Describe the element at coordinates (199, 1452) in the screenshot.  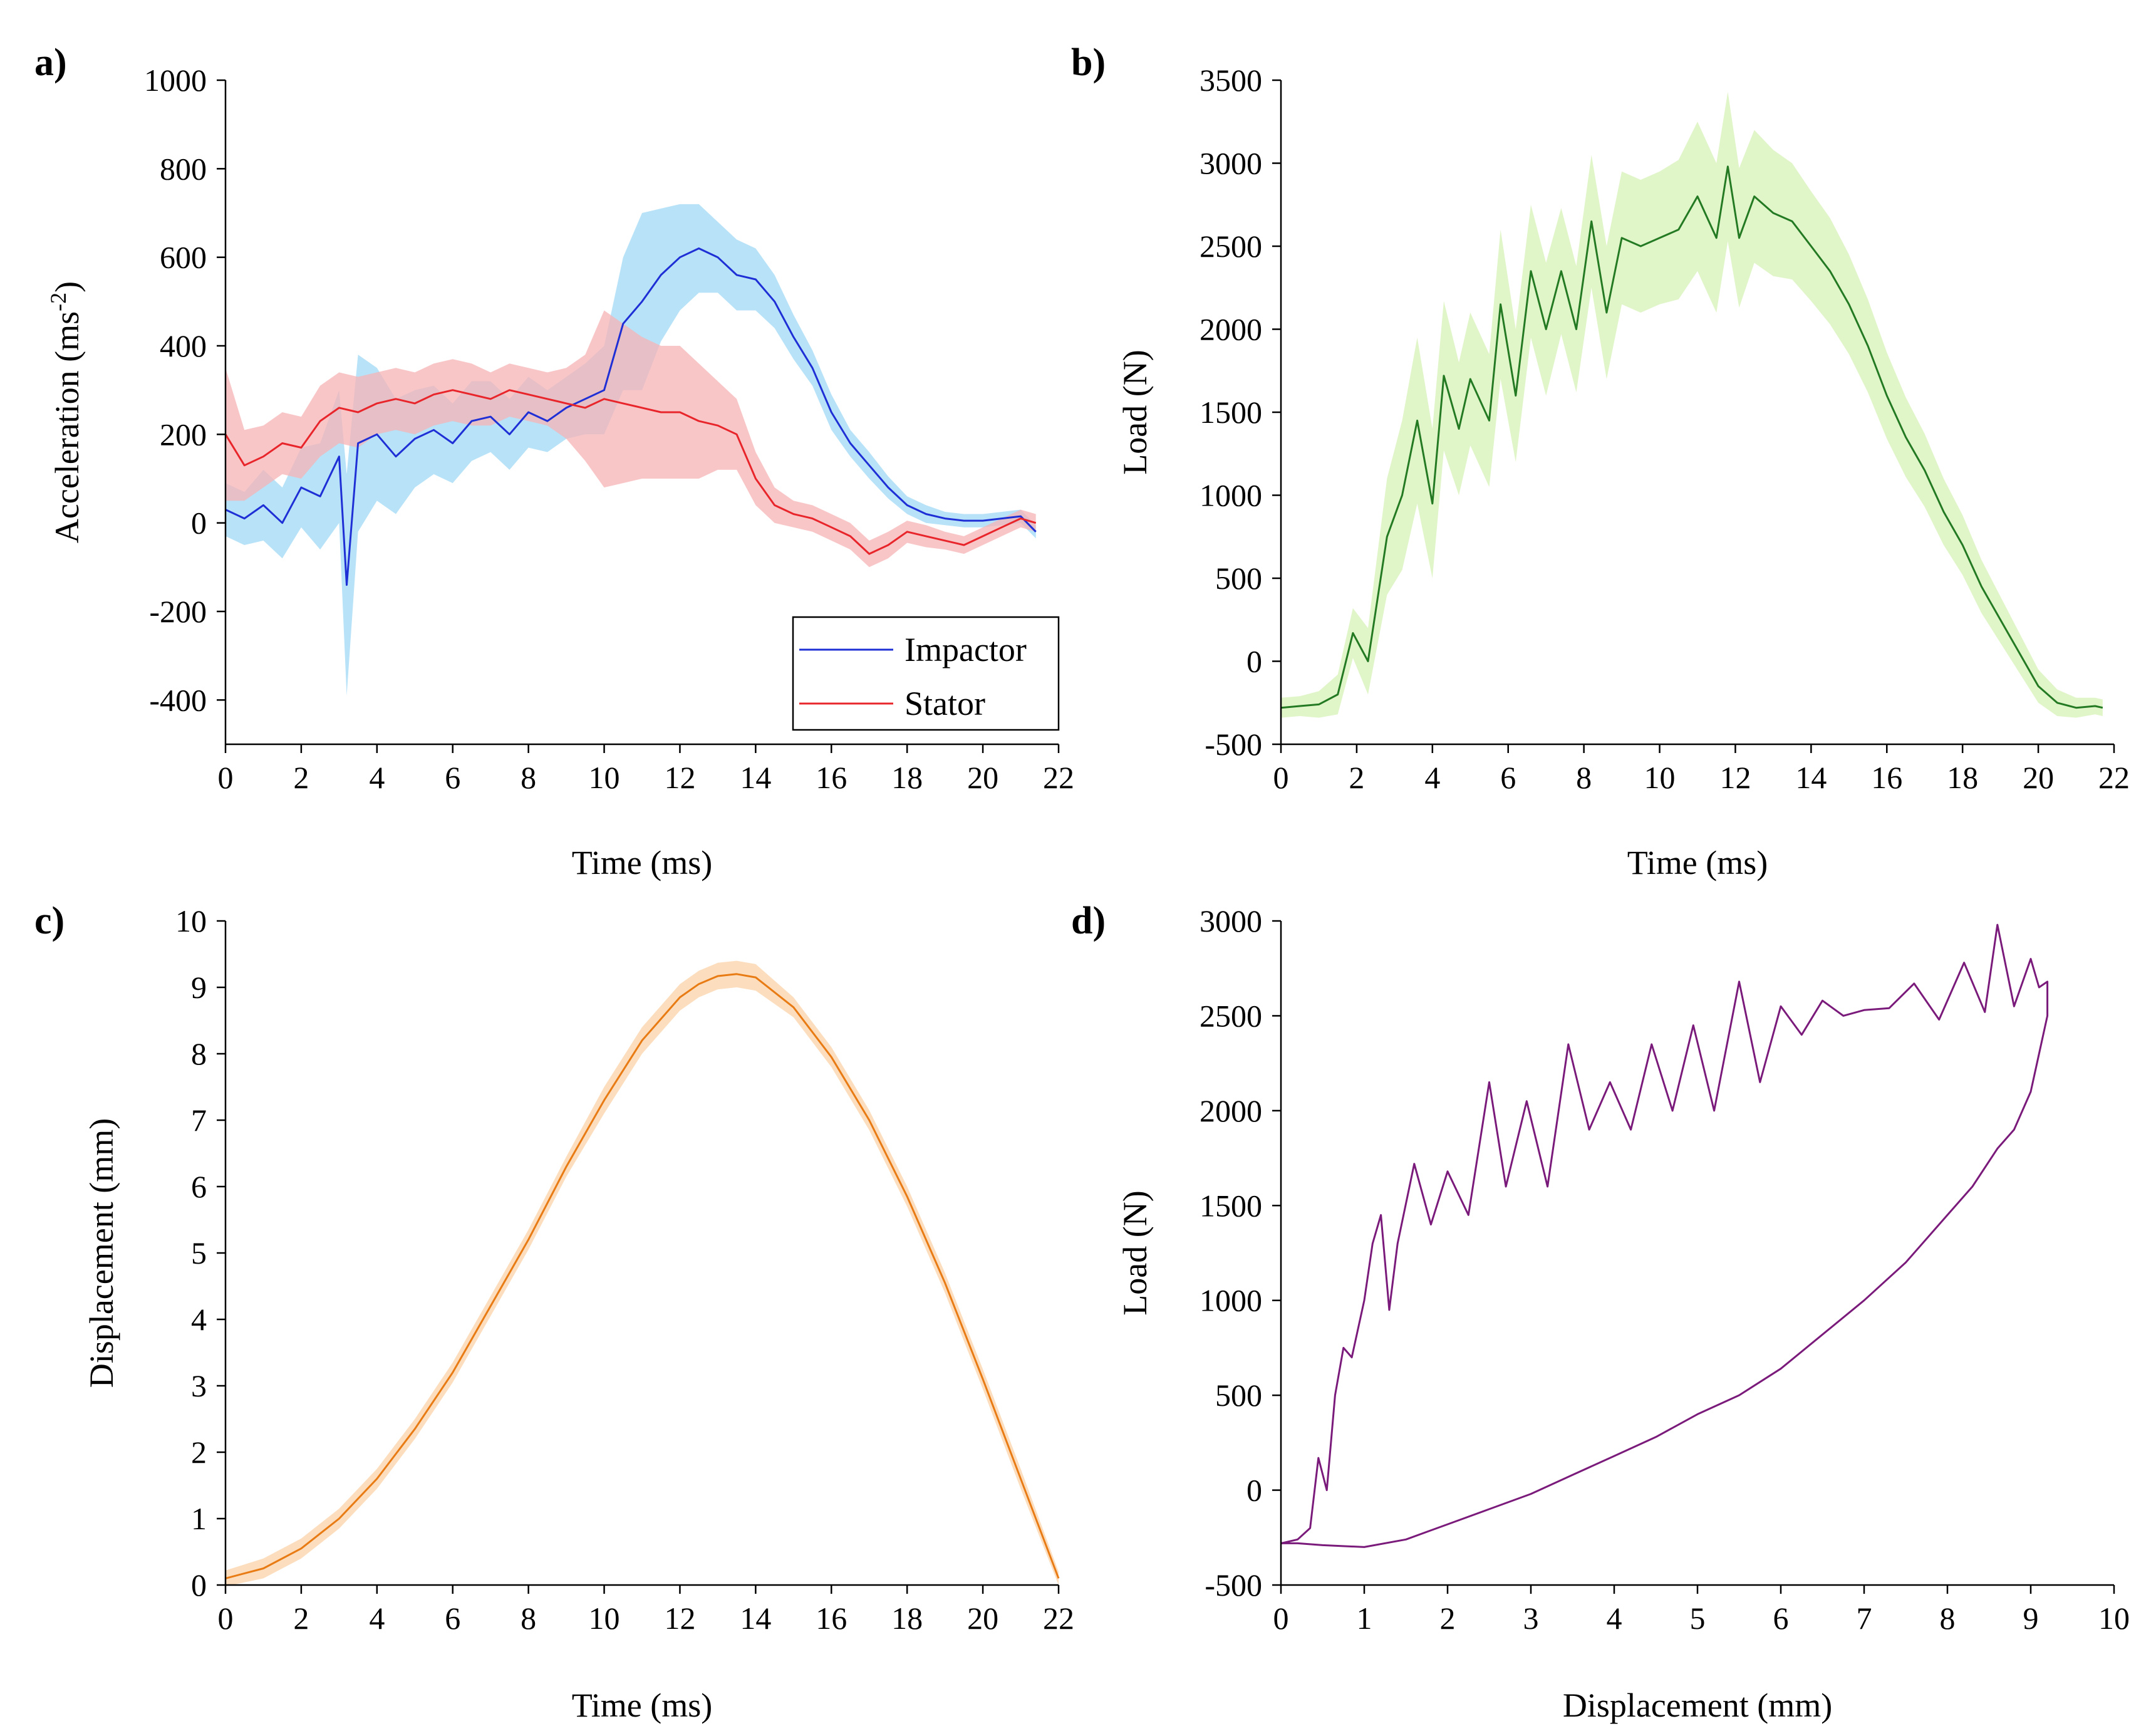
I see `y-tick-label: 2` at that location.